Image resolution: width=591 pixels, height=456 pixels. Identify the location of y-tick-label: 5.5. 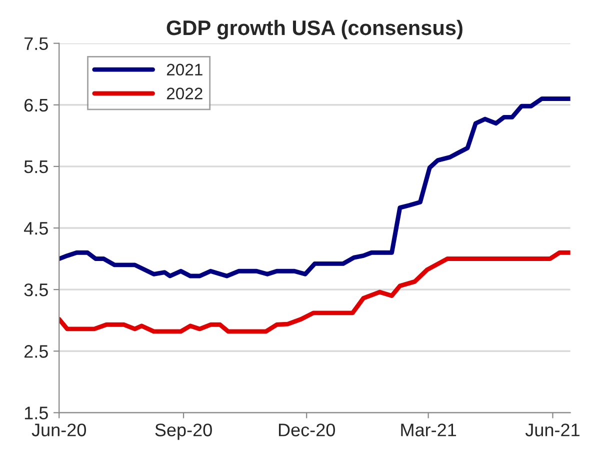
(36, 167).